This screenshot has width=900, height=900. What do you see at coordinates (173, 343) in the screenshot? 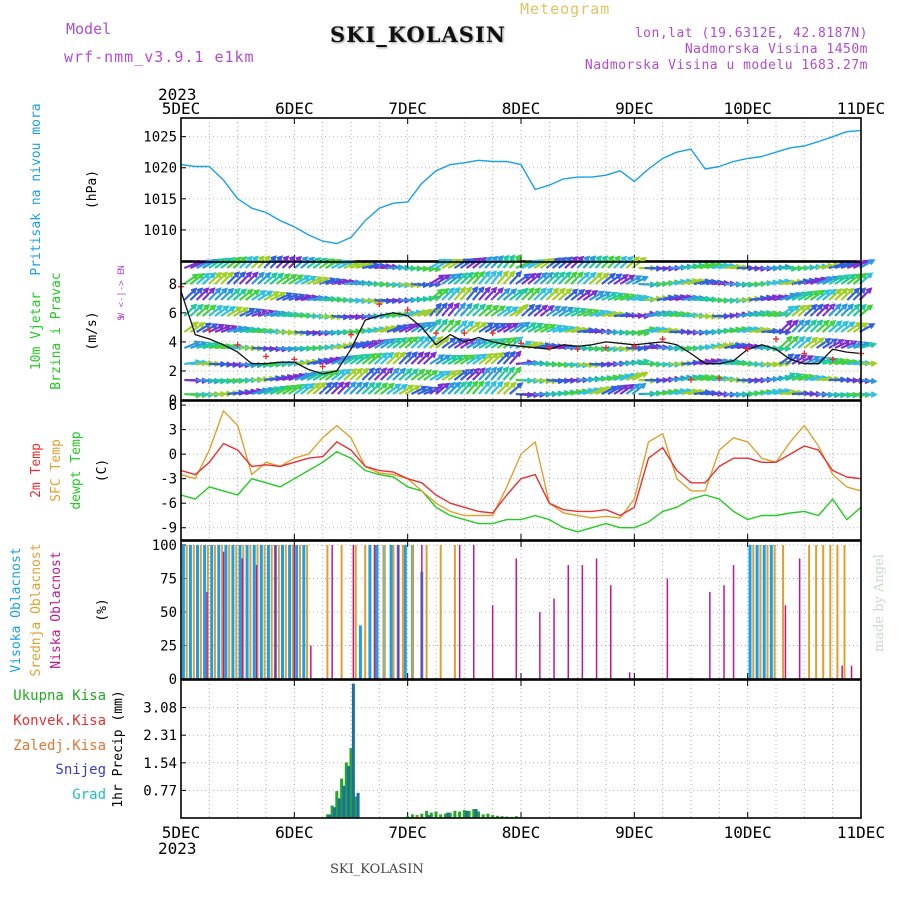
I see `y-tick-label: 4` at bounding box center [173, 343].